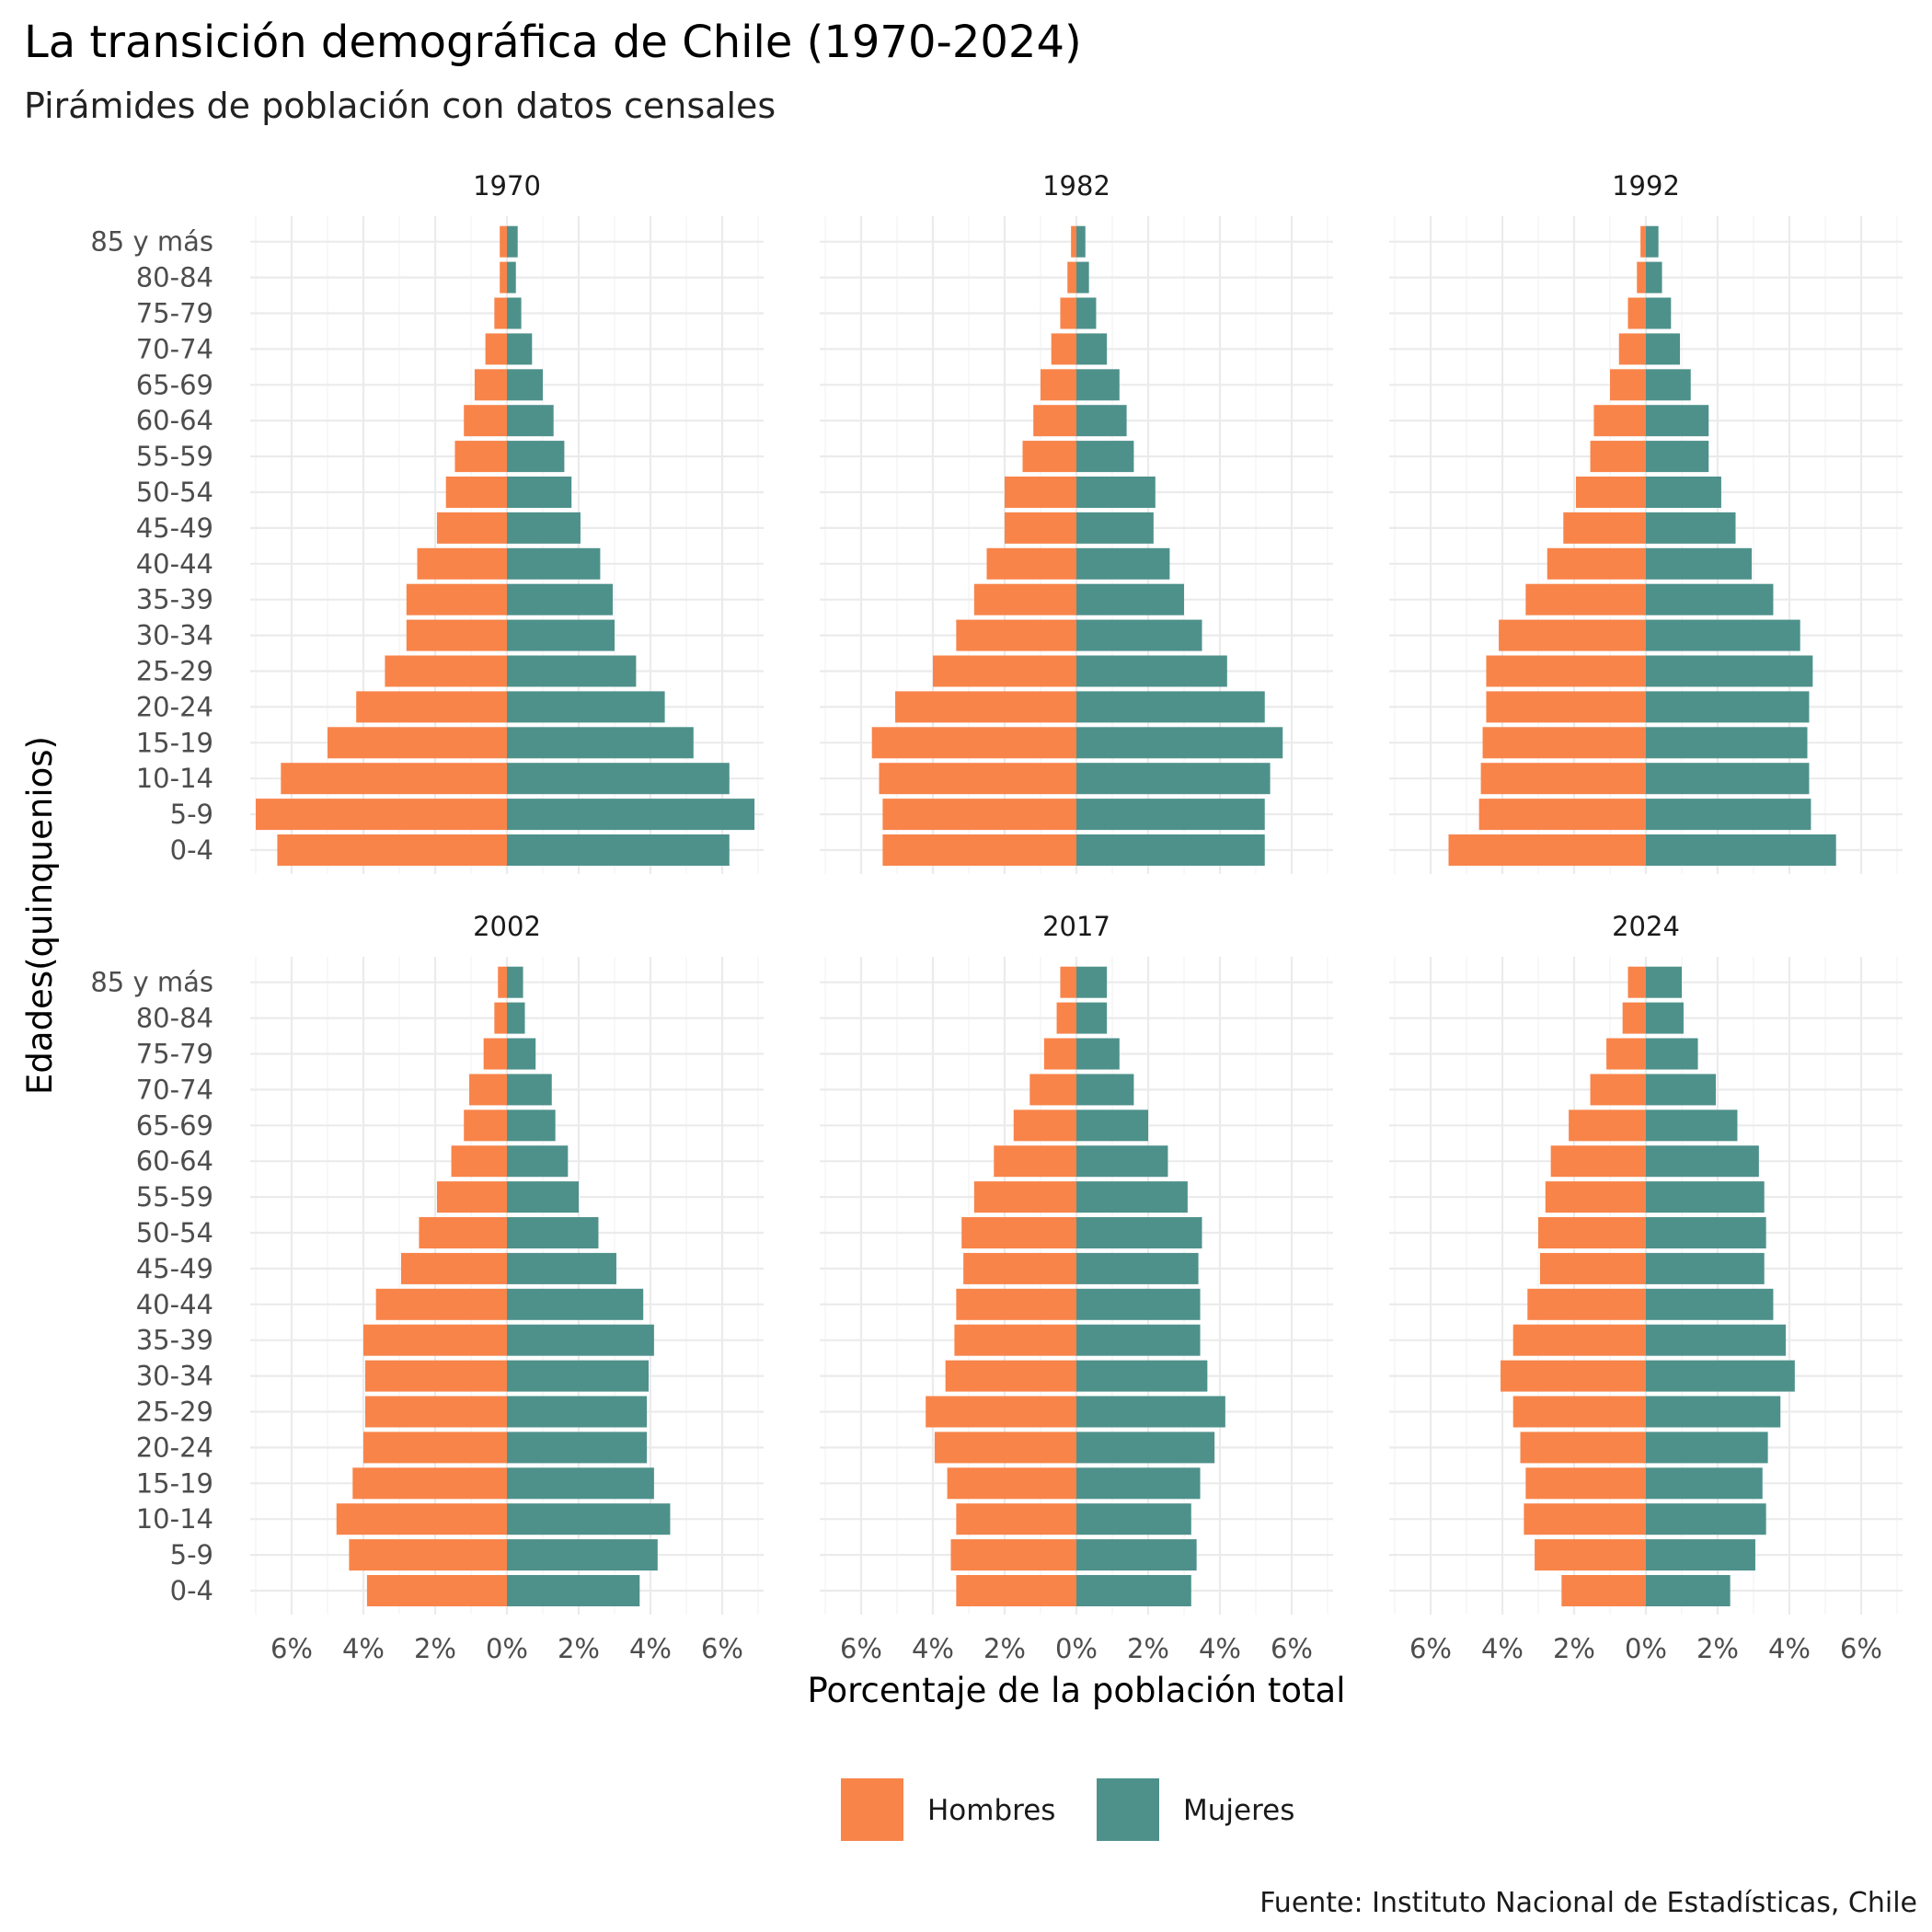 The height and width of the screenshot is (1932, 1932). Describe the element at coordinates (174, 1018) in the screenshot. I see `y-tick-label: 80-84` at that location.